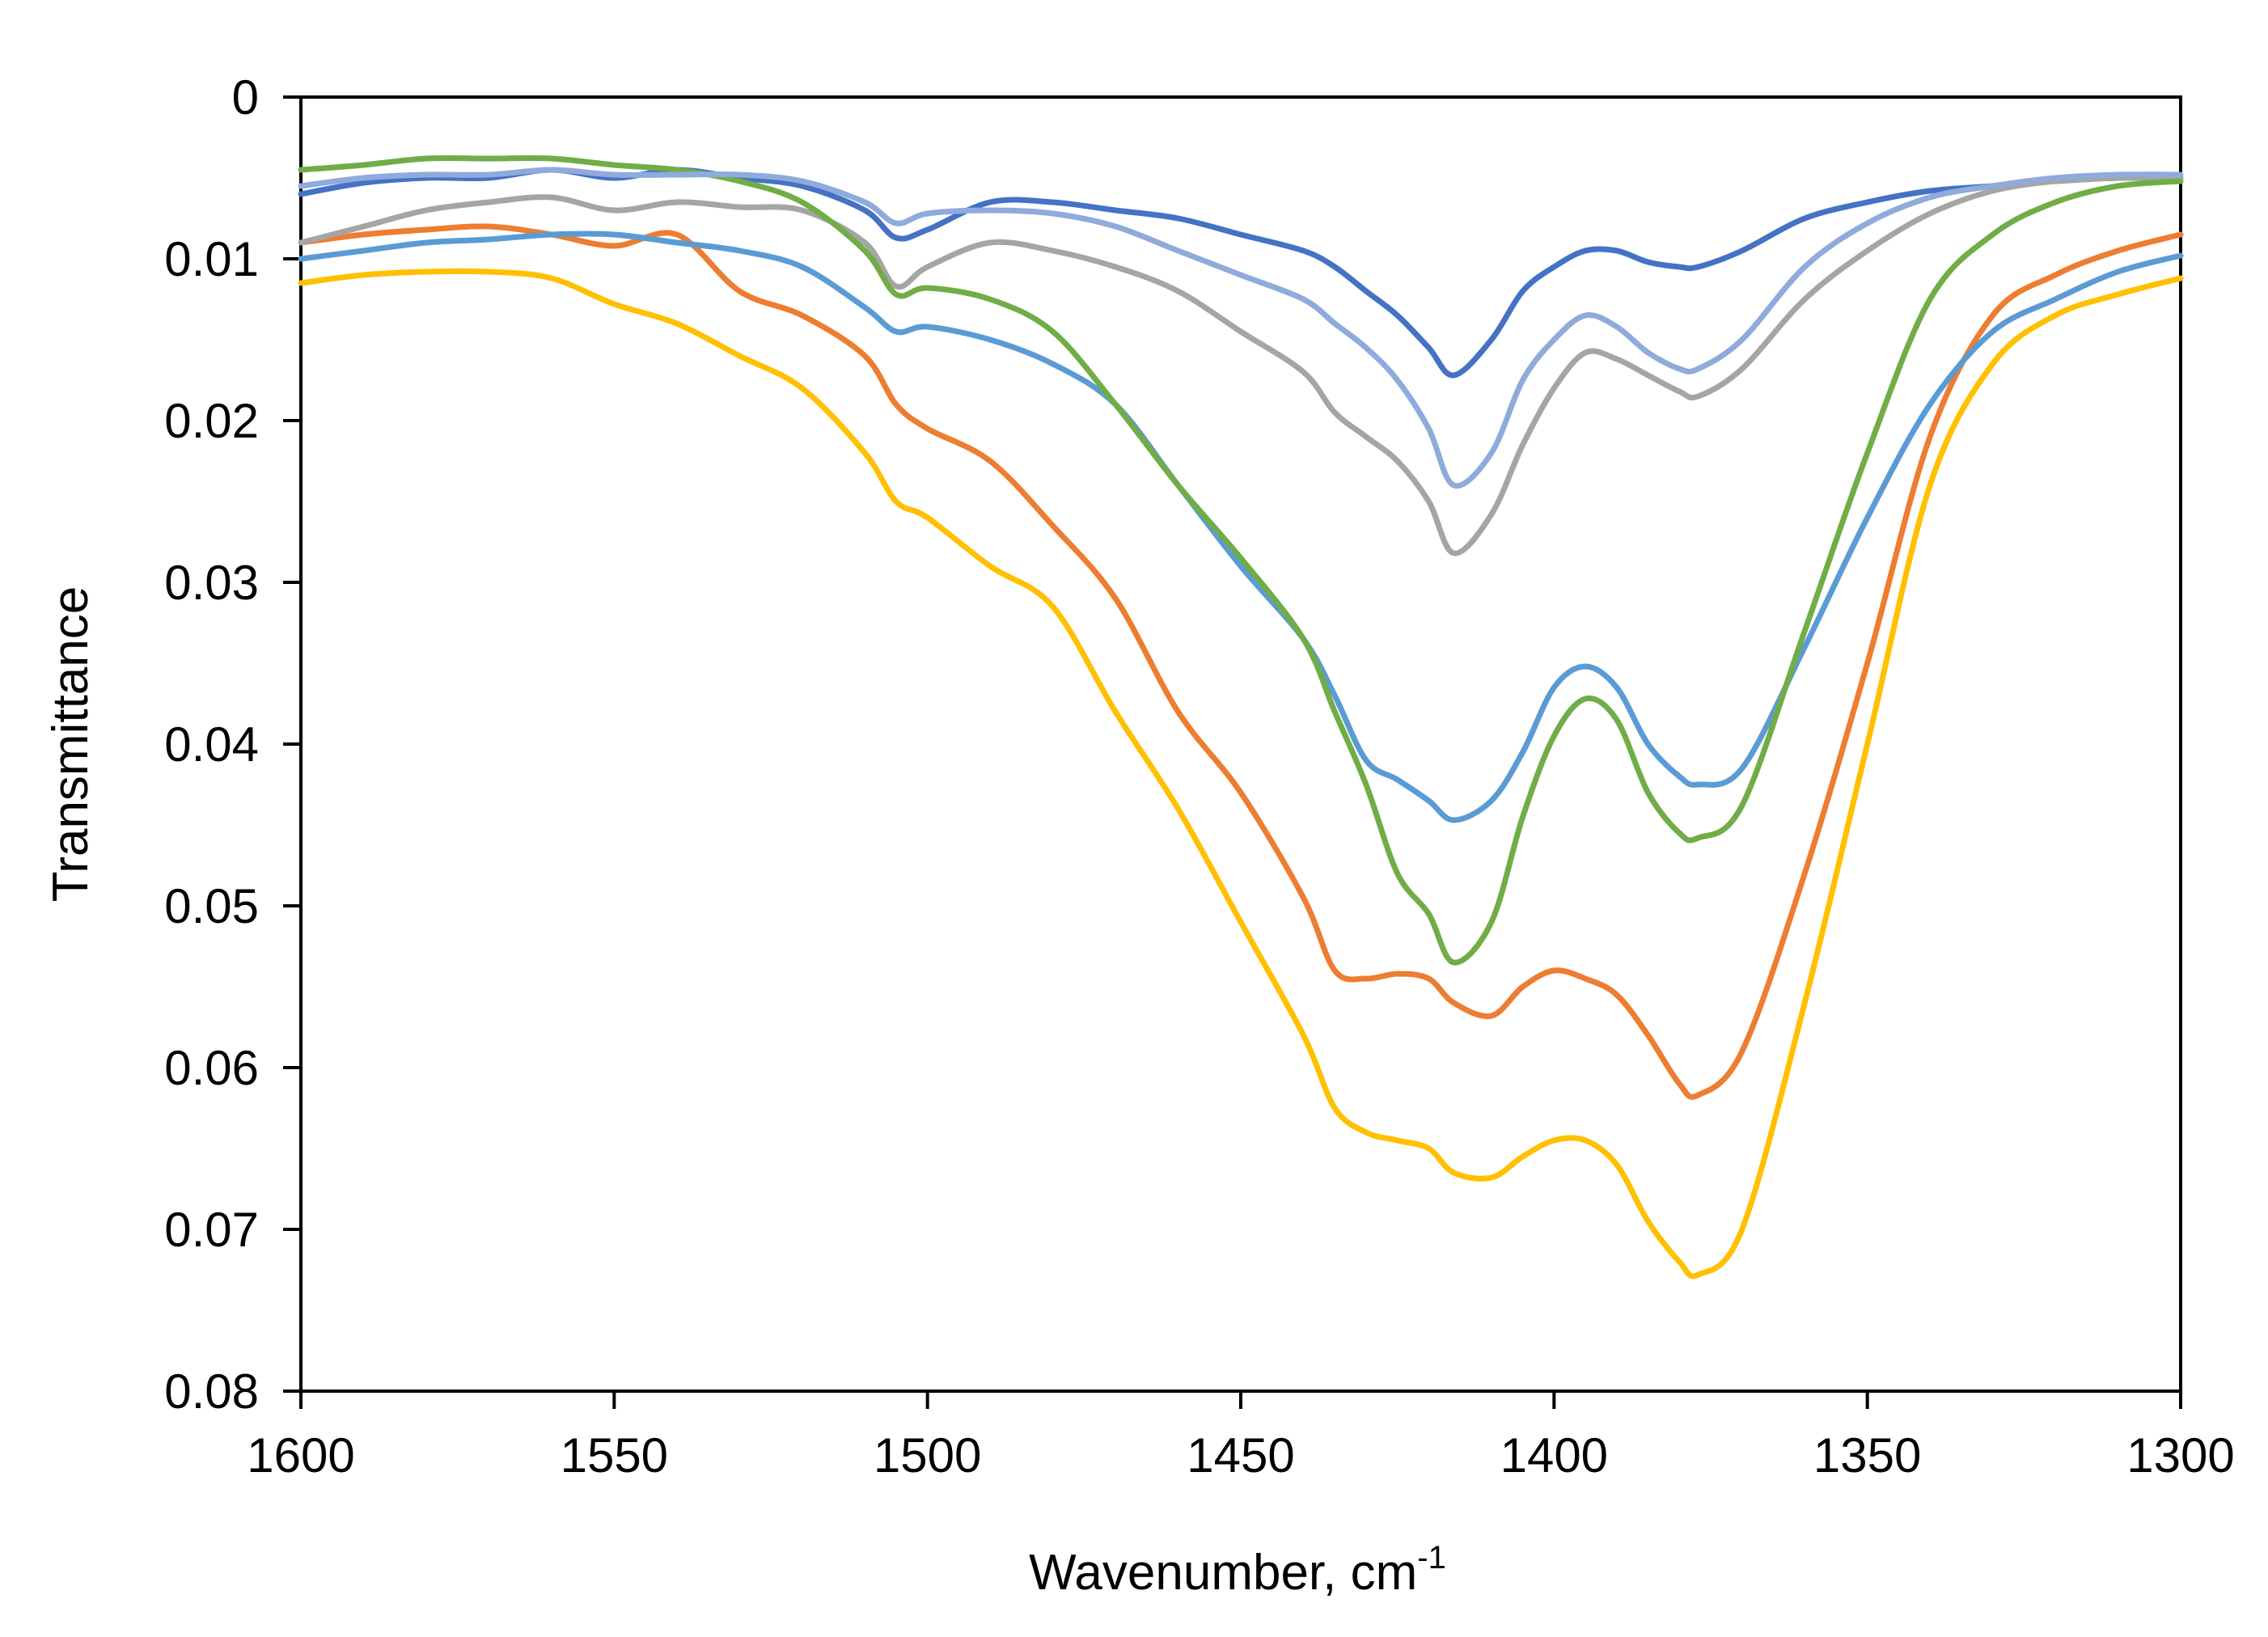  Describe the element at coordinates (615, 1456) in the screenshot. I see `x-tick-label: 1550` at that location.